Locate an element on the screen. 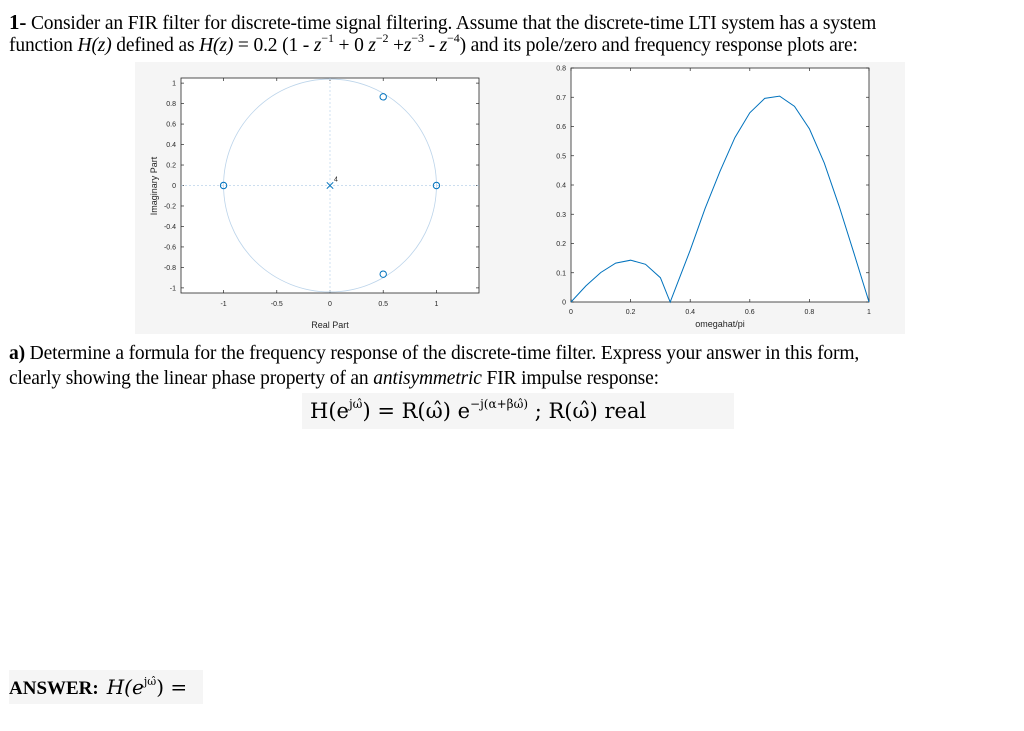 The height and width of the screenshot is (731, 1024). answer-lhs: H(e is located at coordinates (125, 687).